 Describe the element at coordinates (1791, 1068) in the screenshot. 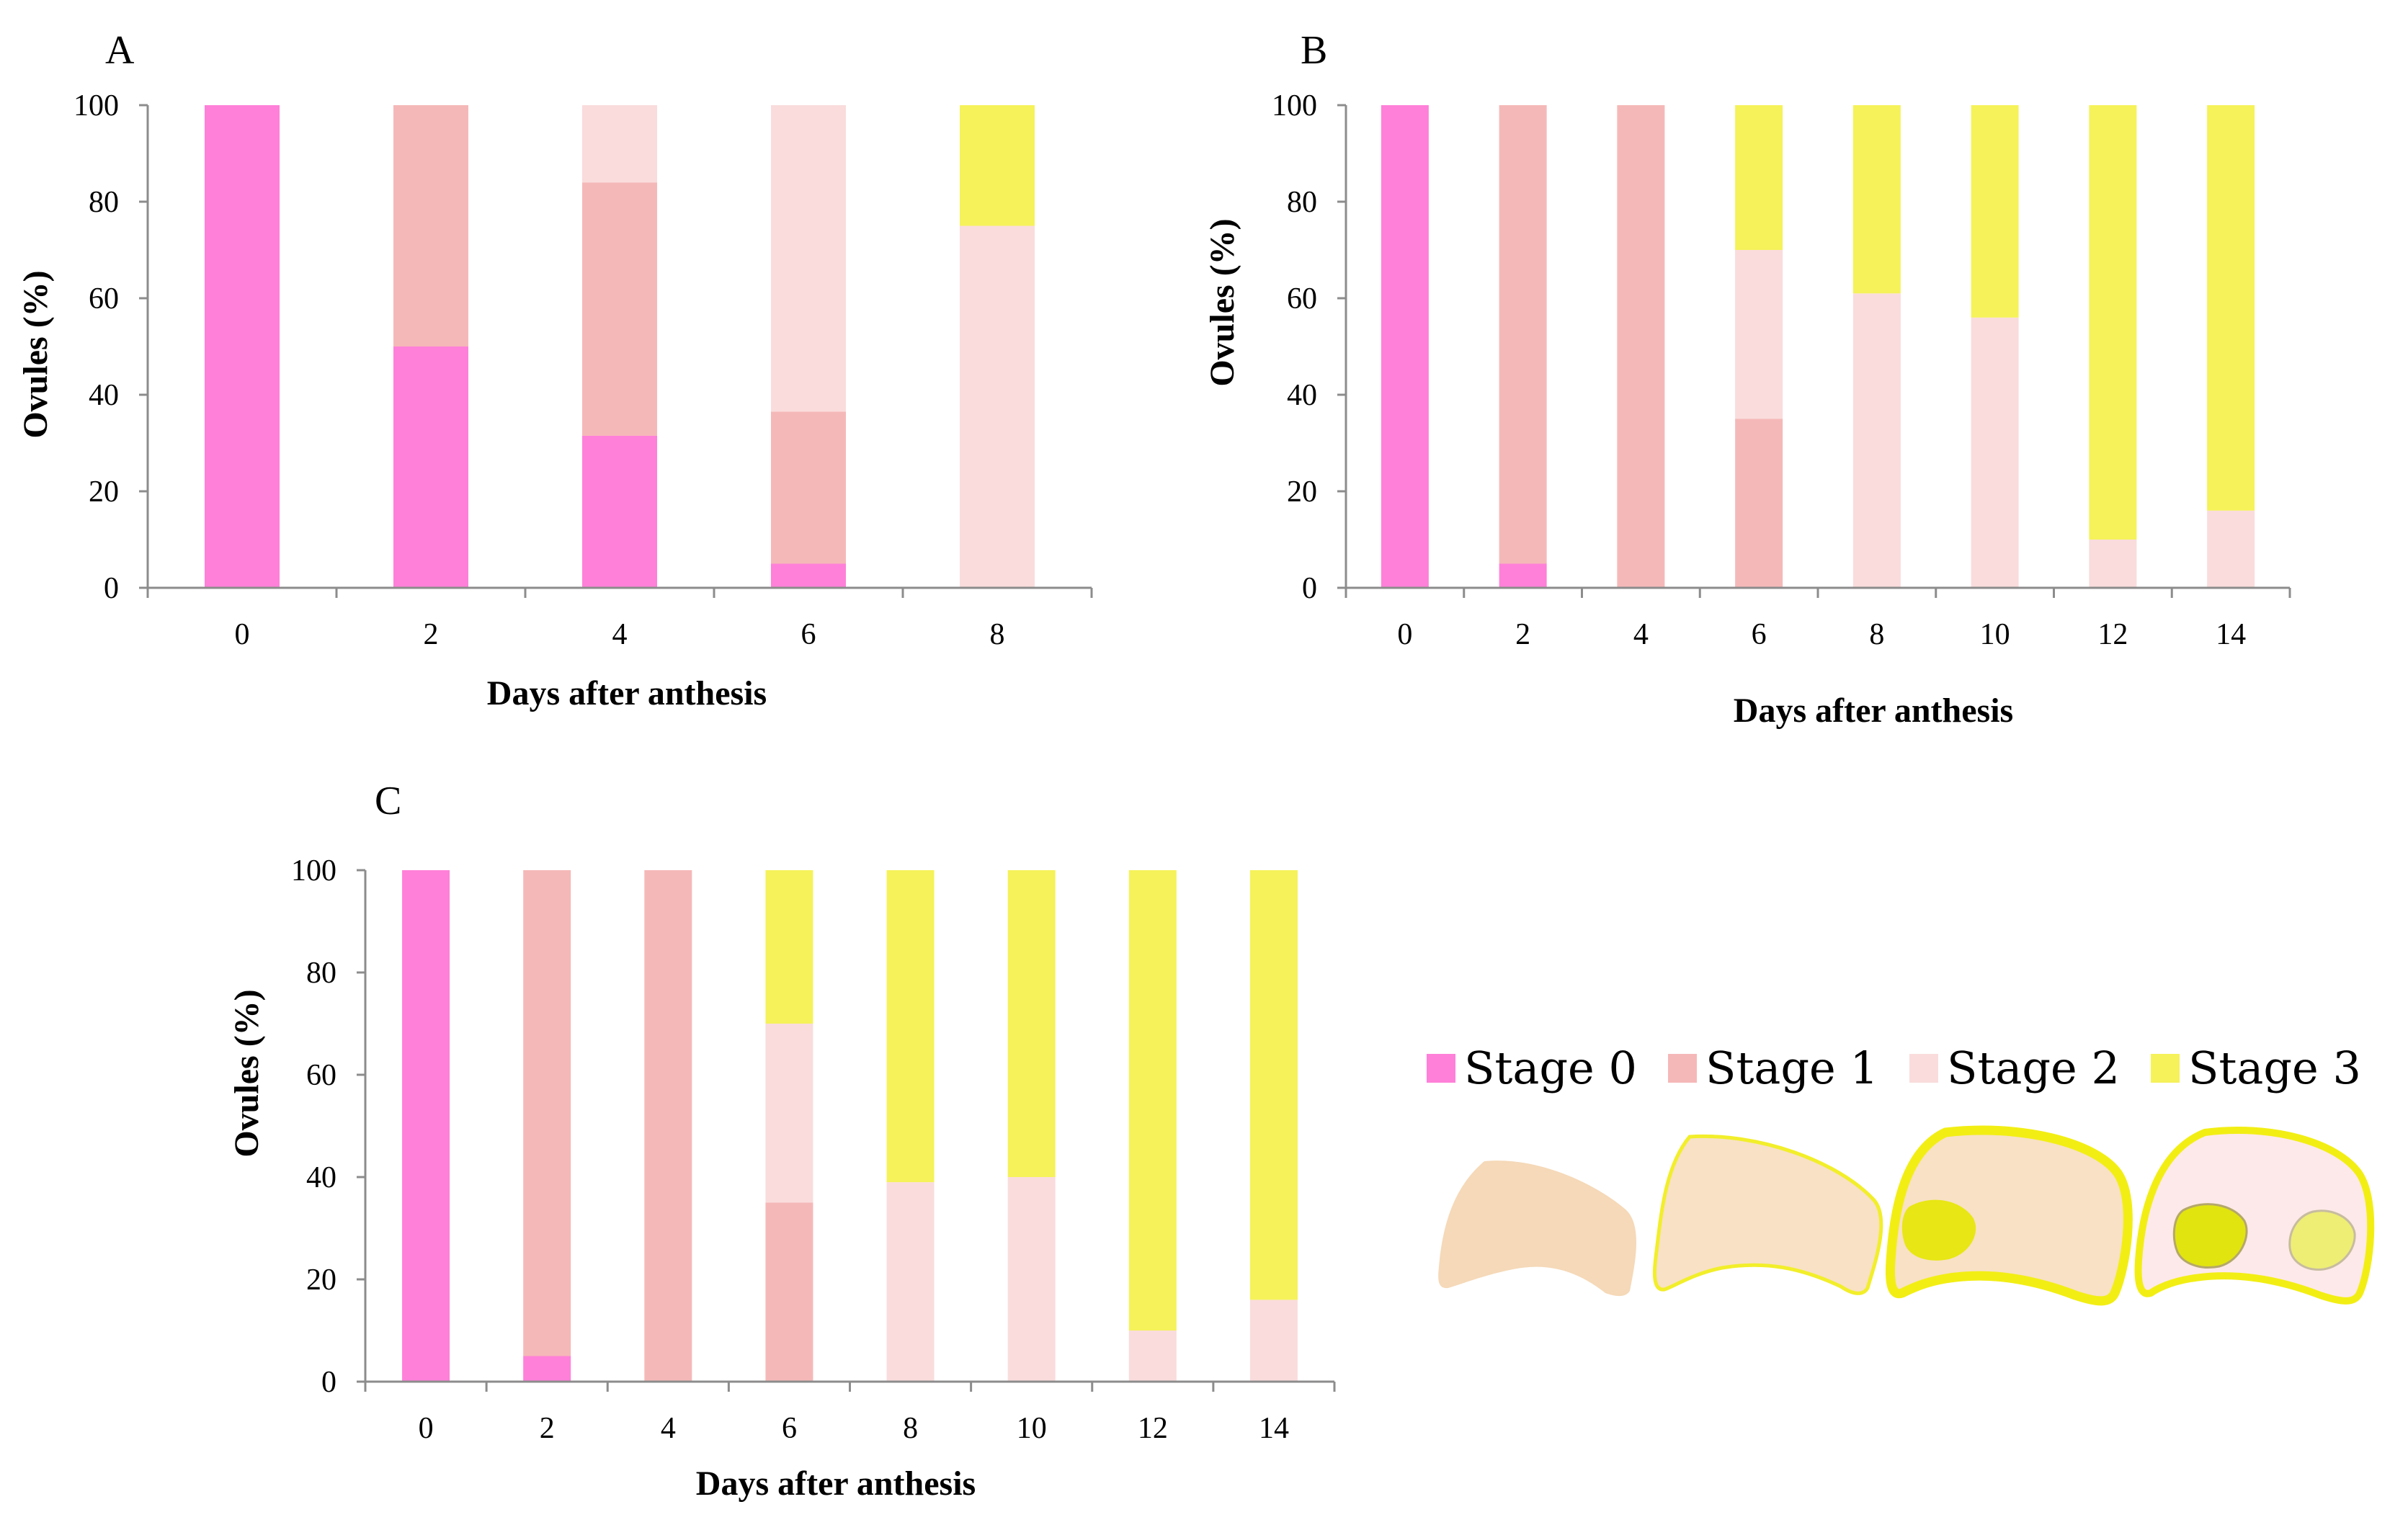

I see `legend-label-stage-1: Stage 1` at that location.